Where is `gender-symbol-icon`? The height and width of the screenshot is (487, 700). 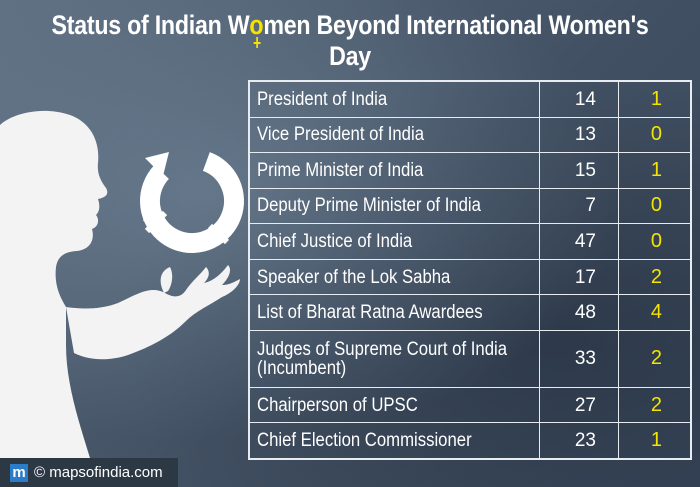
gender-symbol-icon is located at coordinates (192, 201).